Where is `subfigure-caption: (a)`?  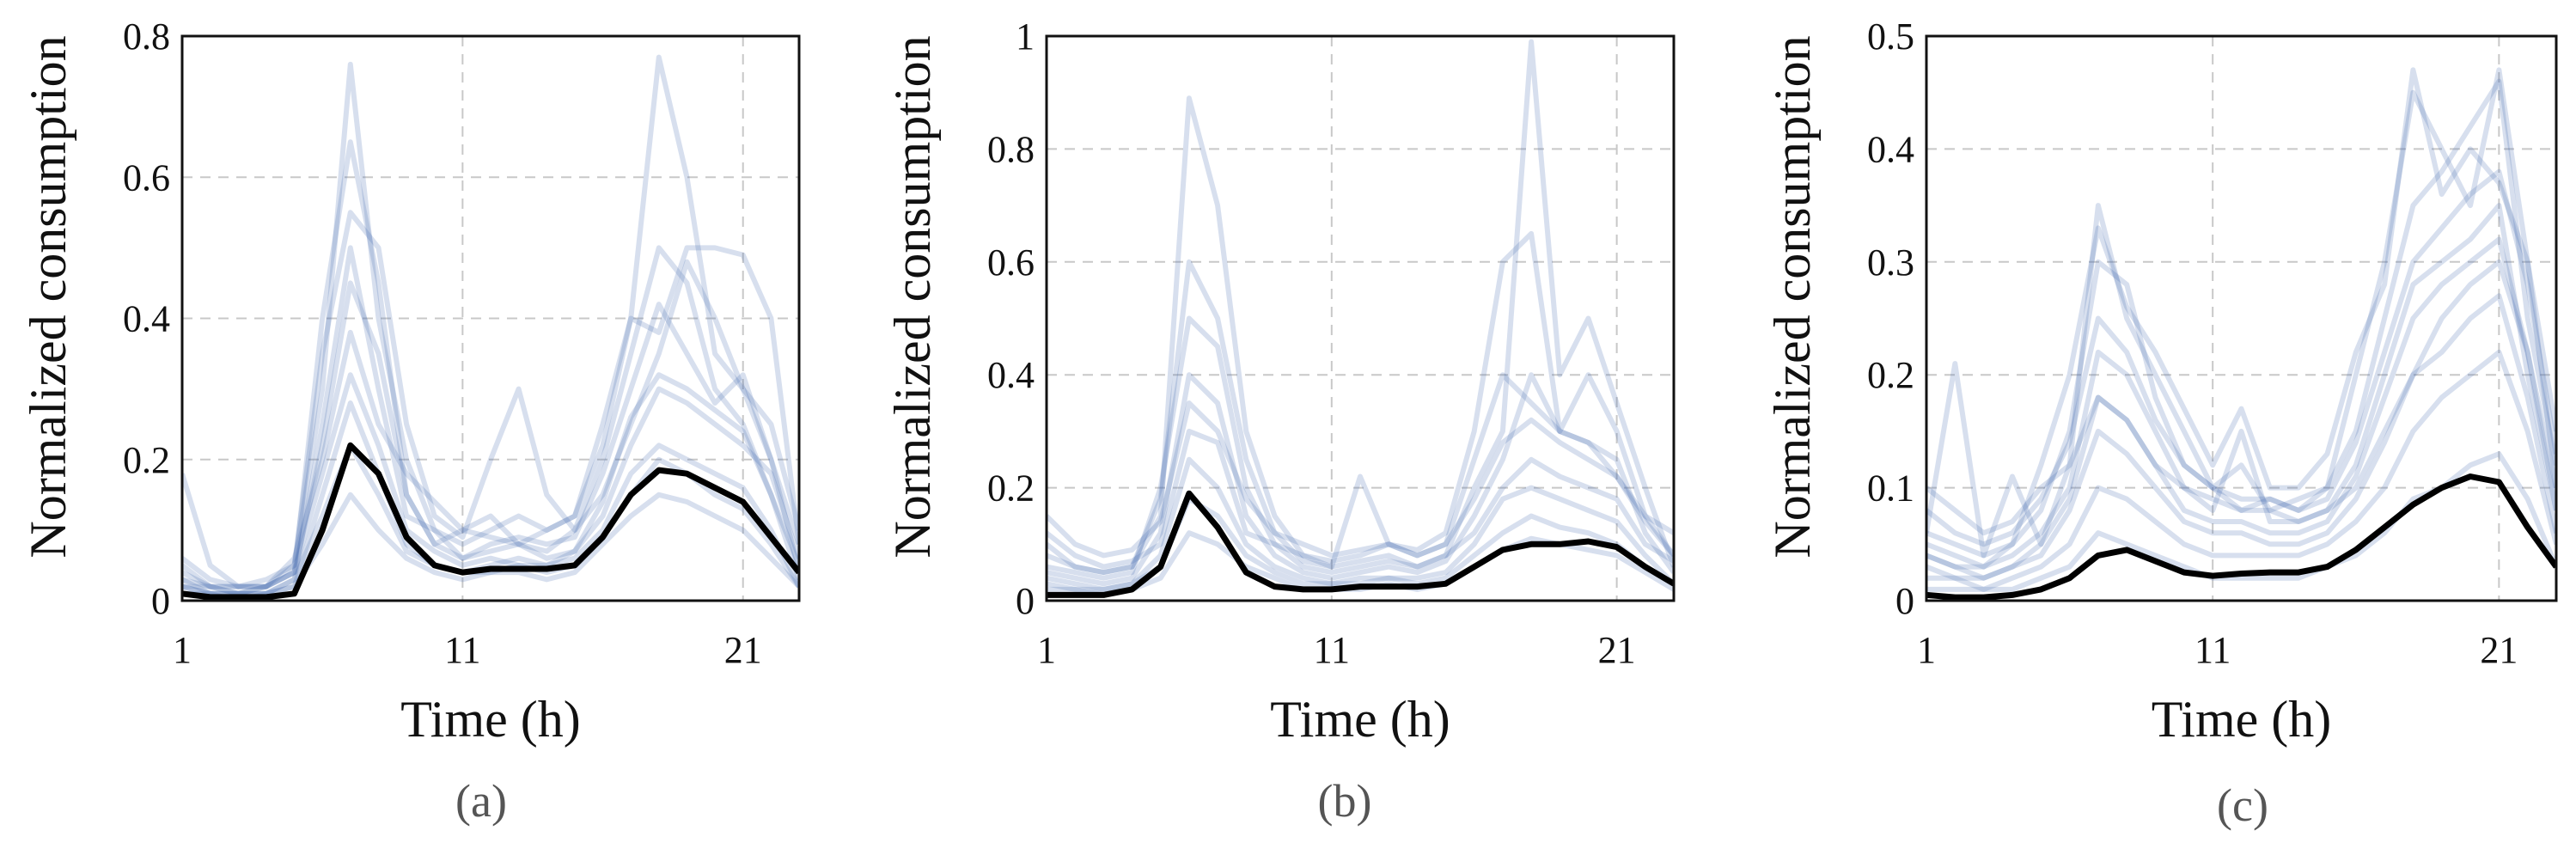 subfigure-caption: (a) is located at coordinates (481, 801).